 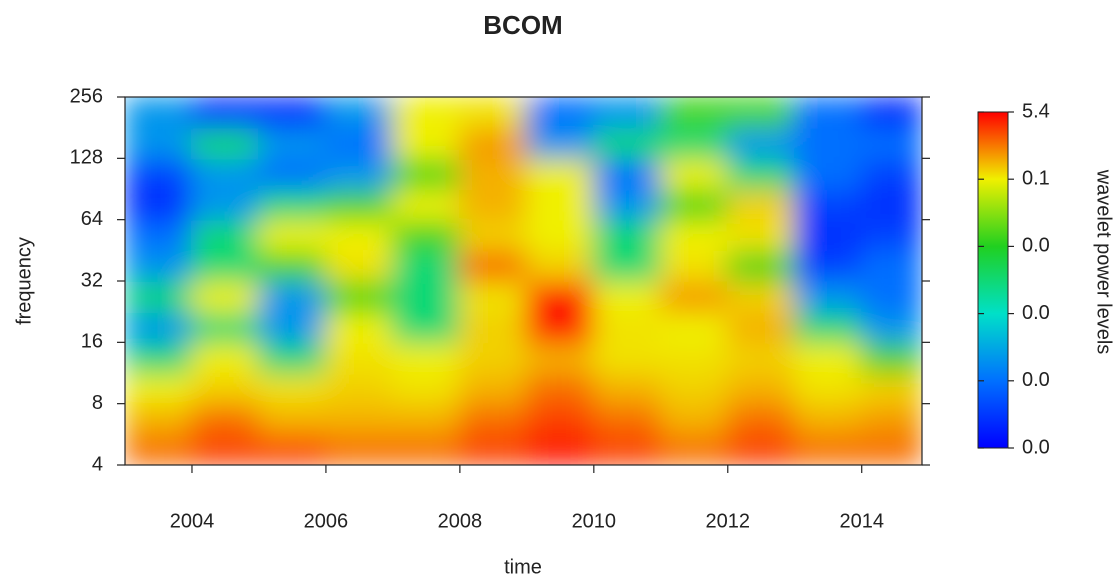 What do you see at coordinates (993, 280) in the screenshot?
I see `colorbar` at bounding box center [993, 280].